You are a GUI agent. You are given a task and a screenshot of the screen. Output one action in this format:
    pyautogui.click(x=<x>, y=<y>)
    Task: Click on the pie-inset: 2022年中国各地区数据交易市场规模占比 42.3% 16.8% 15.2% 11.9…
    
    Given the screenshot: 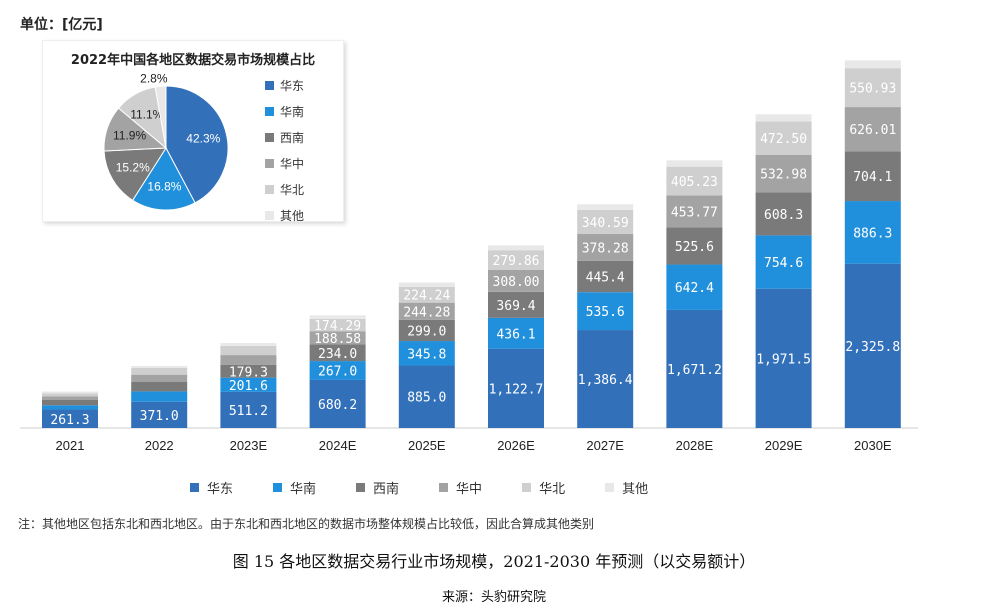 What is the action you would take?
    pyautogui.click(x=193, y=131)
    